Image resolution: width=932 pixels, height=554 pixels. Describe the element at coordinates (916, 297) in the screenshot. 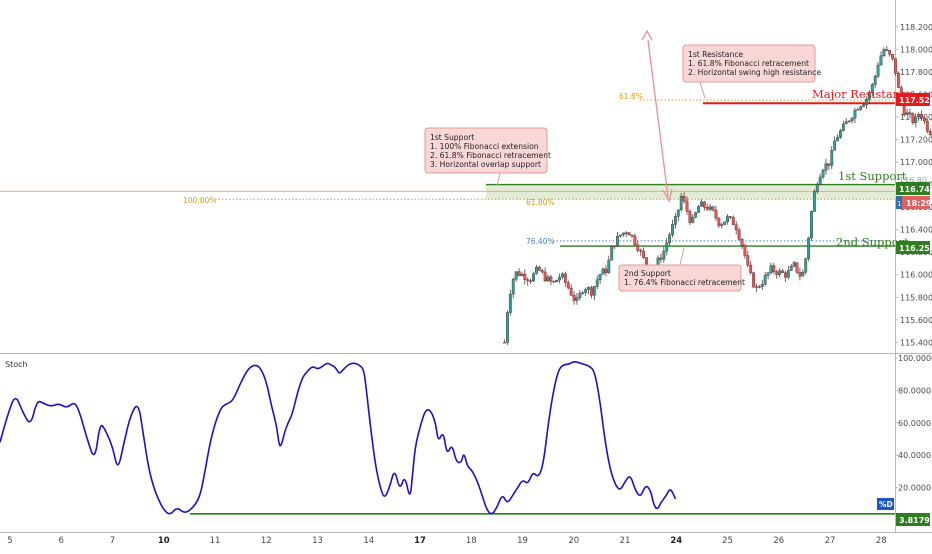

I see `price-tick-label: 115.800` at that location.